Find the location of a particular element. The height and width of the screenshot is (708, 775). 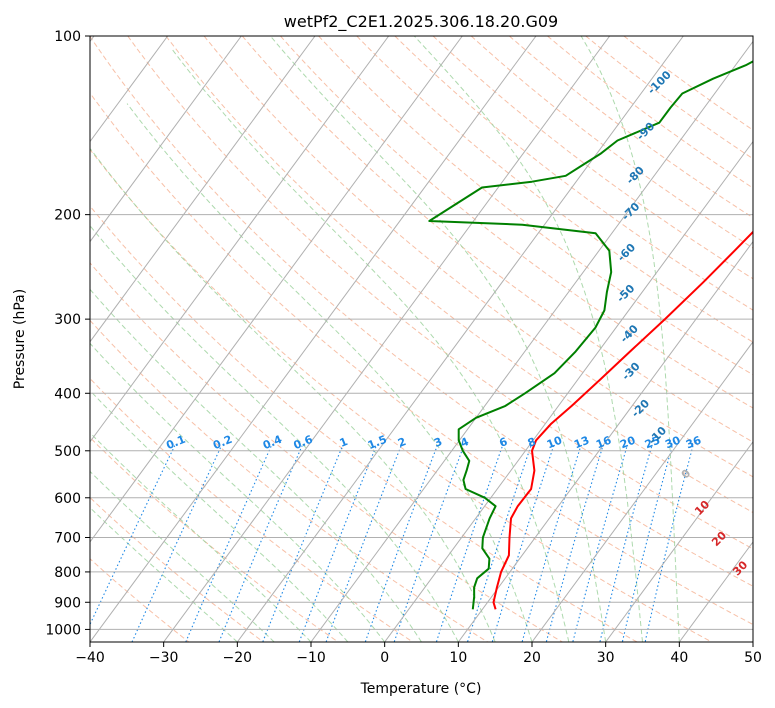

mixing-ratio-label: 13 is located at coordinates (581, 443).